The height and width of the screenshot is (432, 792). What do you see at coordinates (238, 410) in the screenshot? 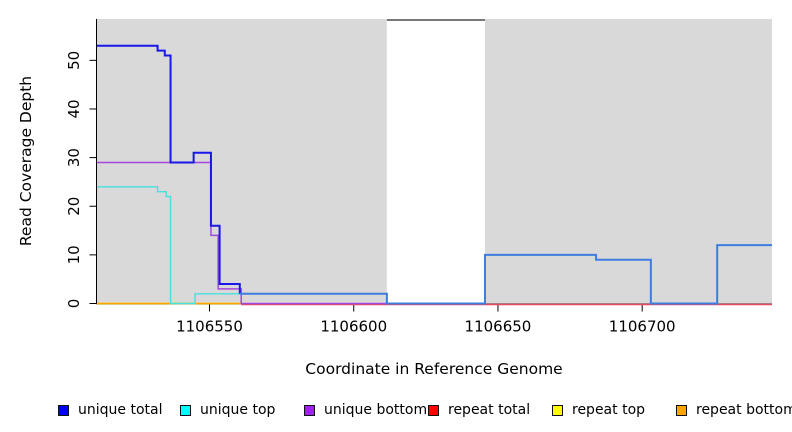
I see `legend-label: unique top` at bounding box center [238, 410].